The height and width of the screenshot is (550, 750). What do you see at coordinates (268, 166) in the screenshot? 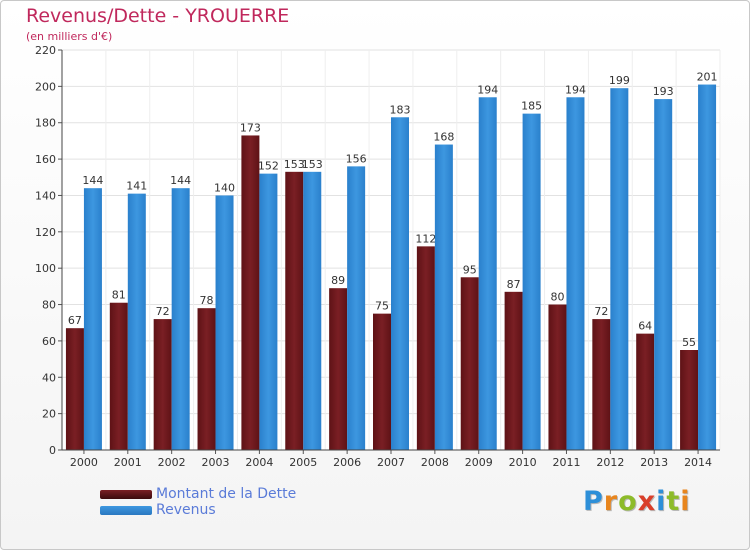
I see `data-label-revenus: 152` at bounding box center [268, 166].